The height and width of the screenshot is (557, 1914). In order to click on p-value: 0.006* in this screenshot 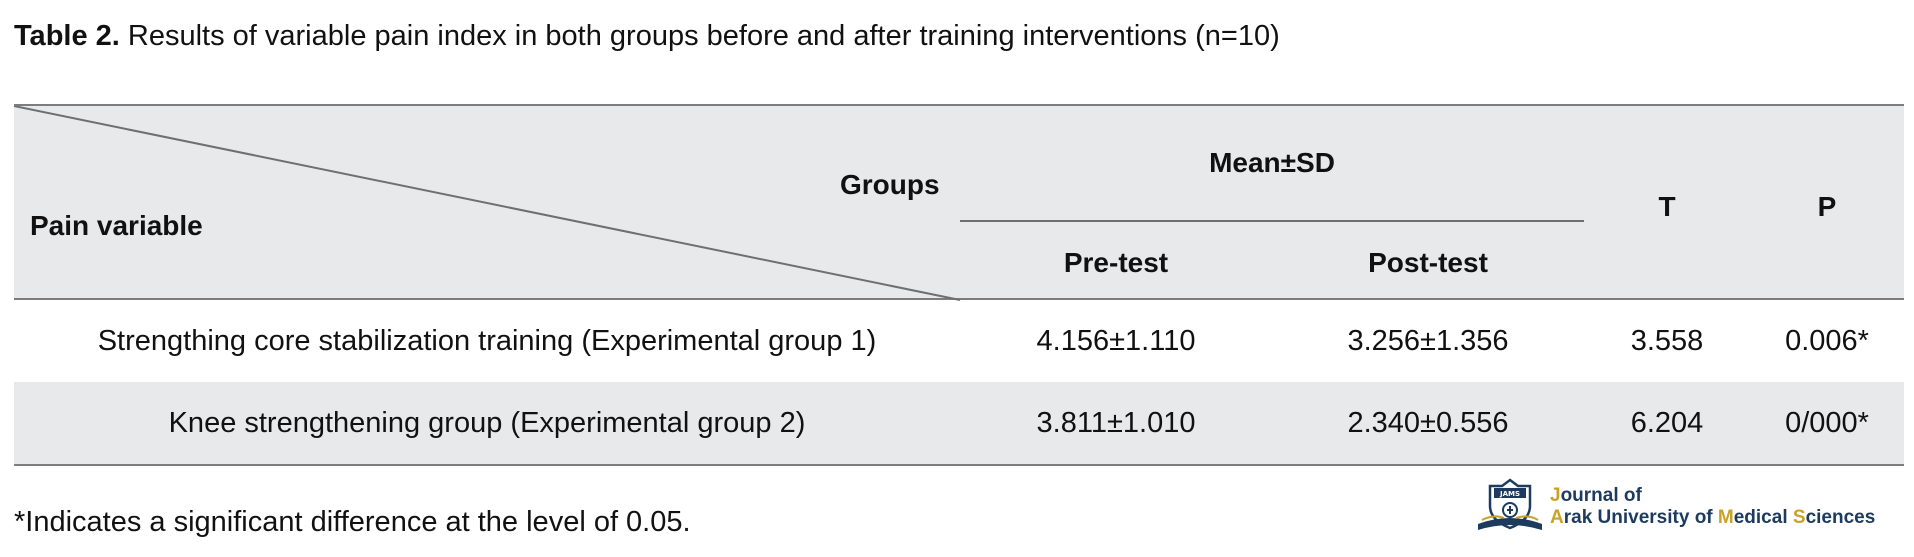, I will do `click(1827, 341)`.